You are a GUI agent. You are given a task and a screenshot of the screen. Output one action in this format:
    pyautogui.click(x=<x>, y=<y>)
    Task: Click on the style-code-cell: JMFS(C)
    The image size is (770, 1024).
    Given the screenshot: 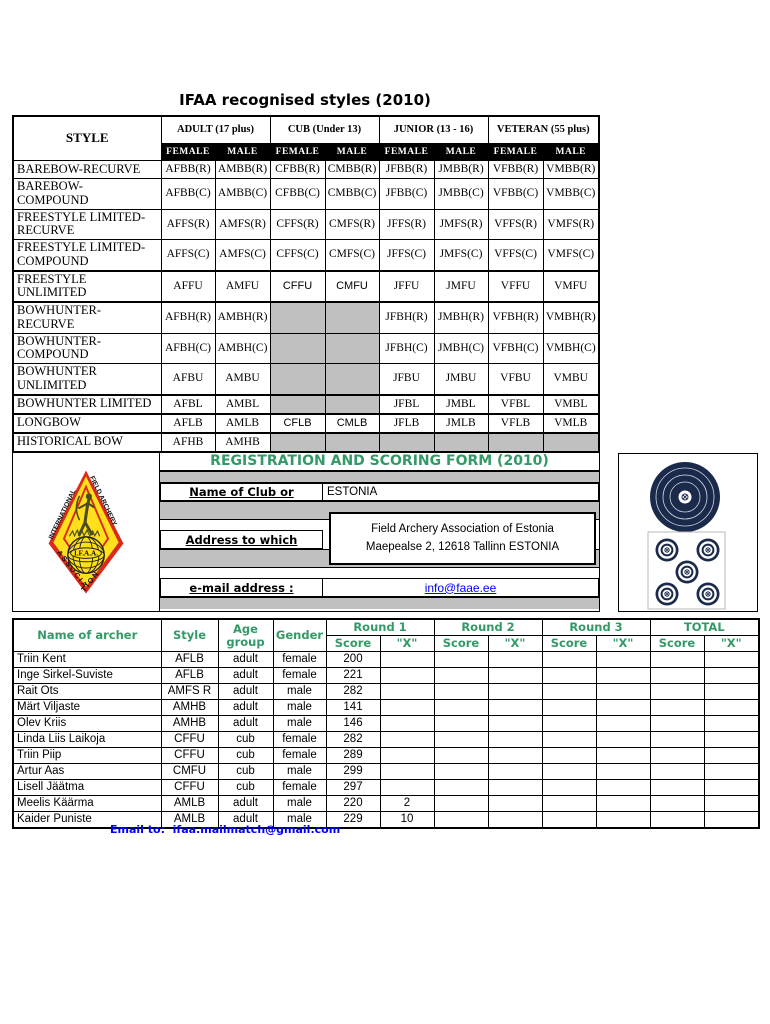 What is the action you would take?
    pyautogui.click(x=461, y=255)
    